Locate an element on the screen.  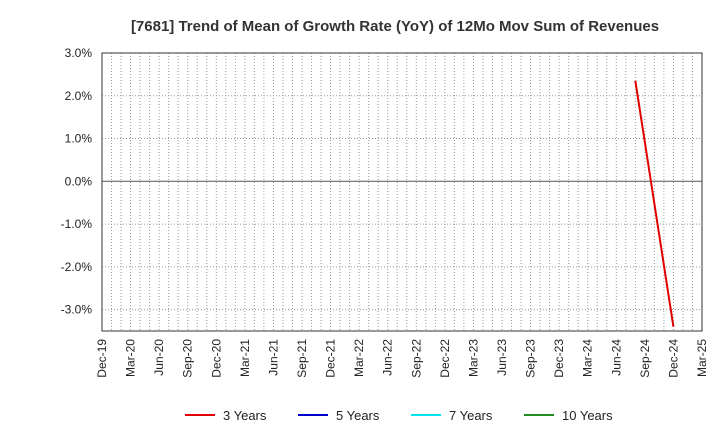
x-tick-label: Sep-20 is located at coordinates (188, 358).